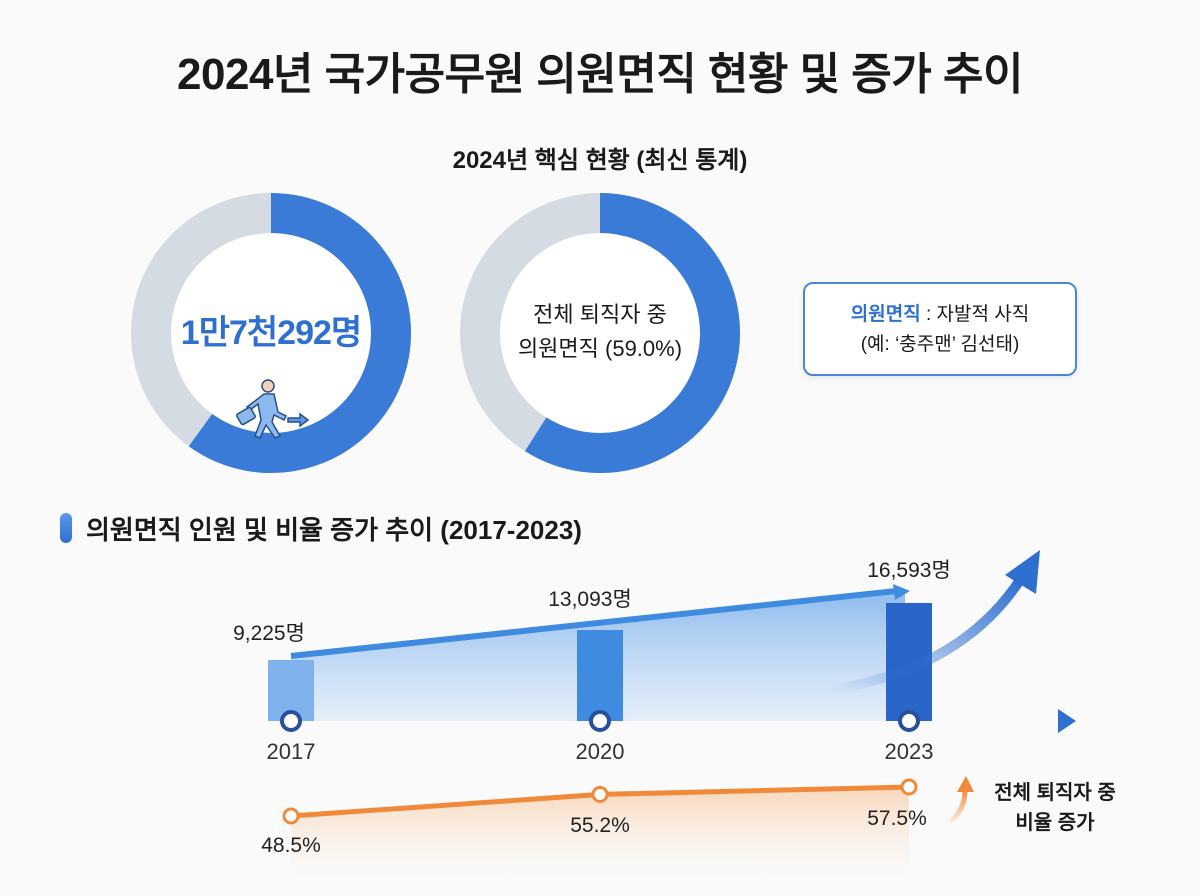  What do you see at coordinates (600, 314) in the screenshot?
I see `ratio-line1: 전체 퇴직자 중` at bounding box center [600, 314].